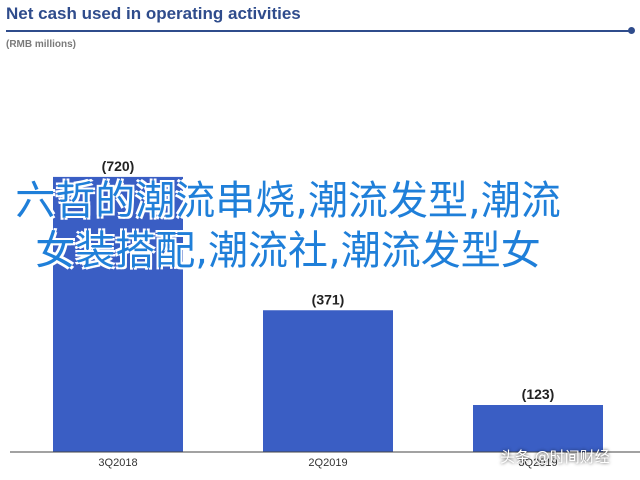 The height and width of the screenshot is (480, 640). Describe the element at coordinates (320, 31) in the screenshot. I see `title-rule` at that location.